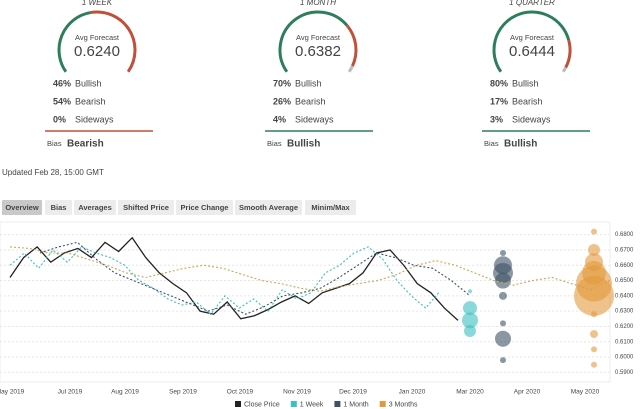 This screenshot has width=640, height=409. What do you see at coordinates (125, 392) in the screenshot?
I see `x-tick-label: Aug 2019` at bounding box center [125, 392].